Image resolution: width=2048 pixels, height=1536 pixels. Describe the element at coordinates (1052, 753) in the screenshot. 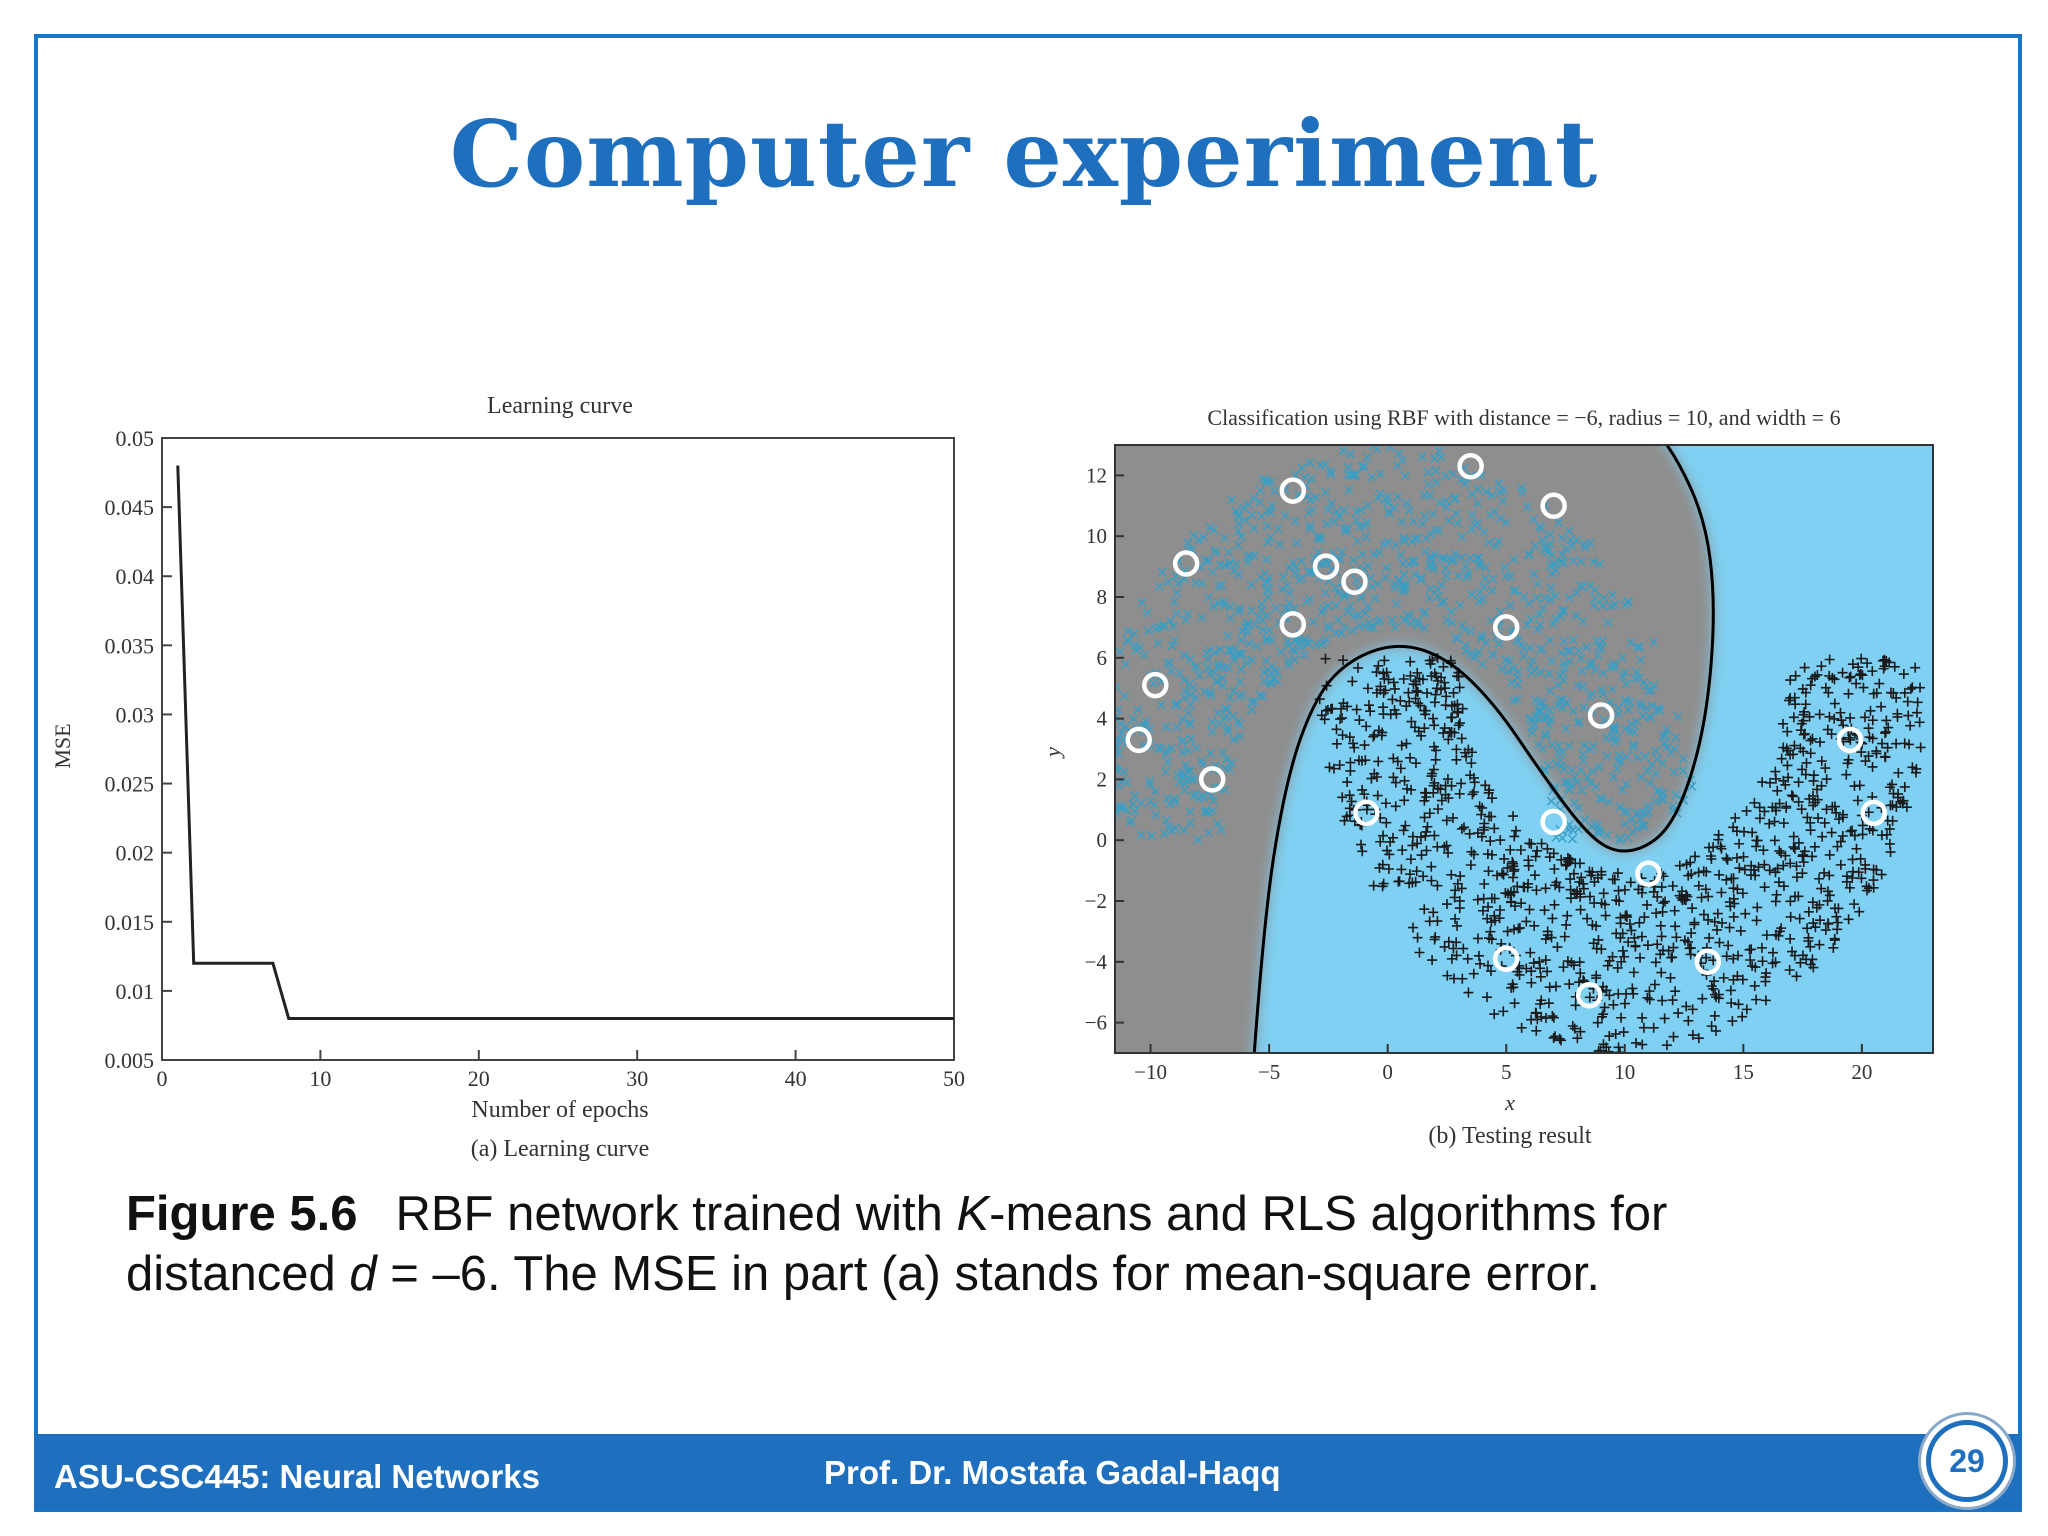

I see `classification-y-label: y` at that location.